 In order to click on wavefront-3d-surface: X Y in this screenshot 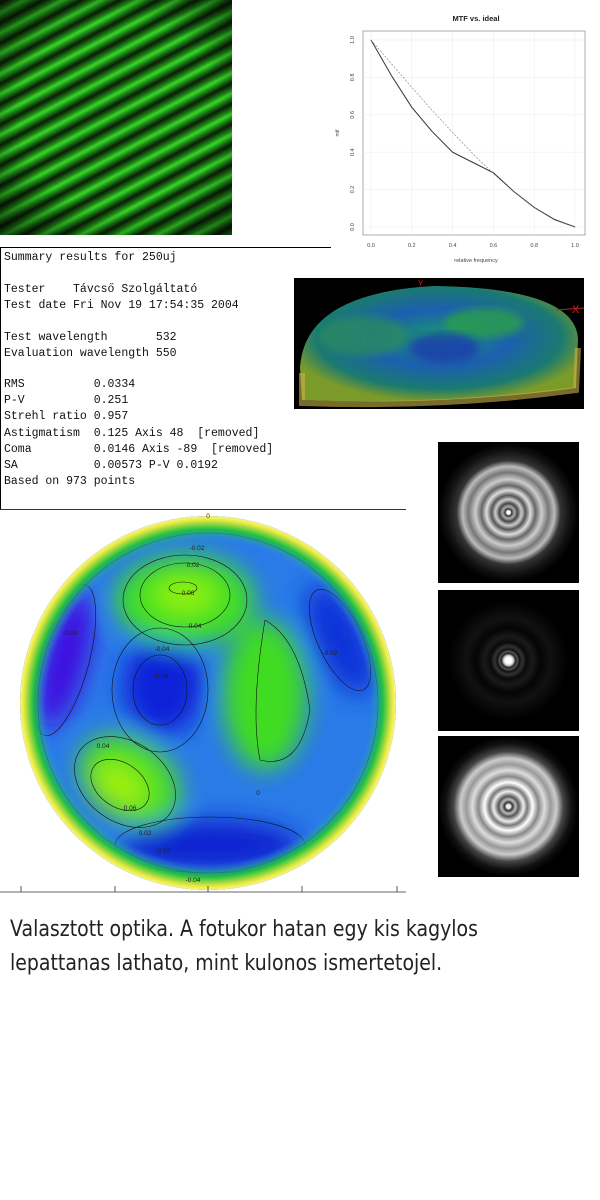, I will do `click(439, 343)`.